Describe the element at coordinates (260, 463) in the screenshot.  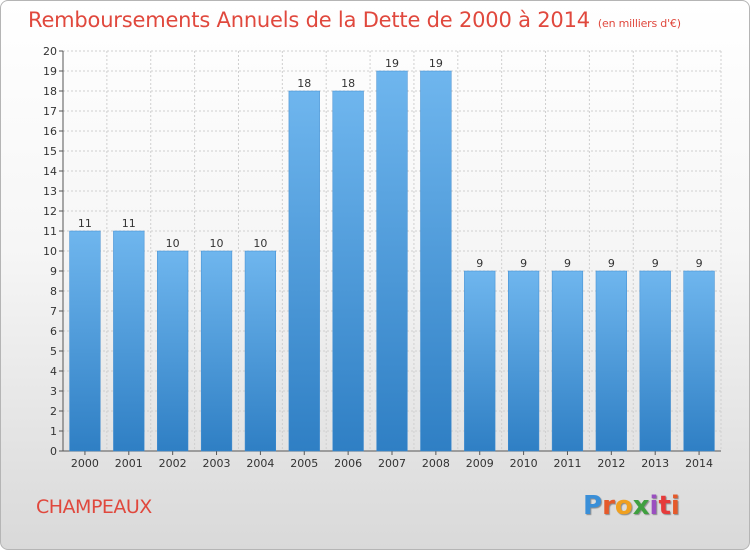
I see `x-tick-label: 2004` at that location.